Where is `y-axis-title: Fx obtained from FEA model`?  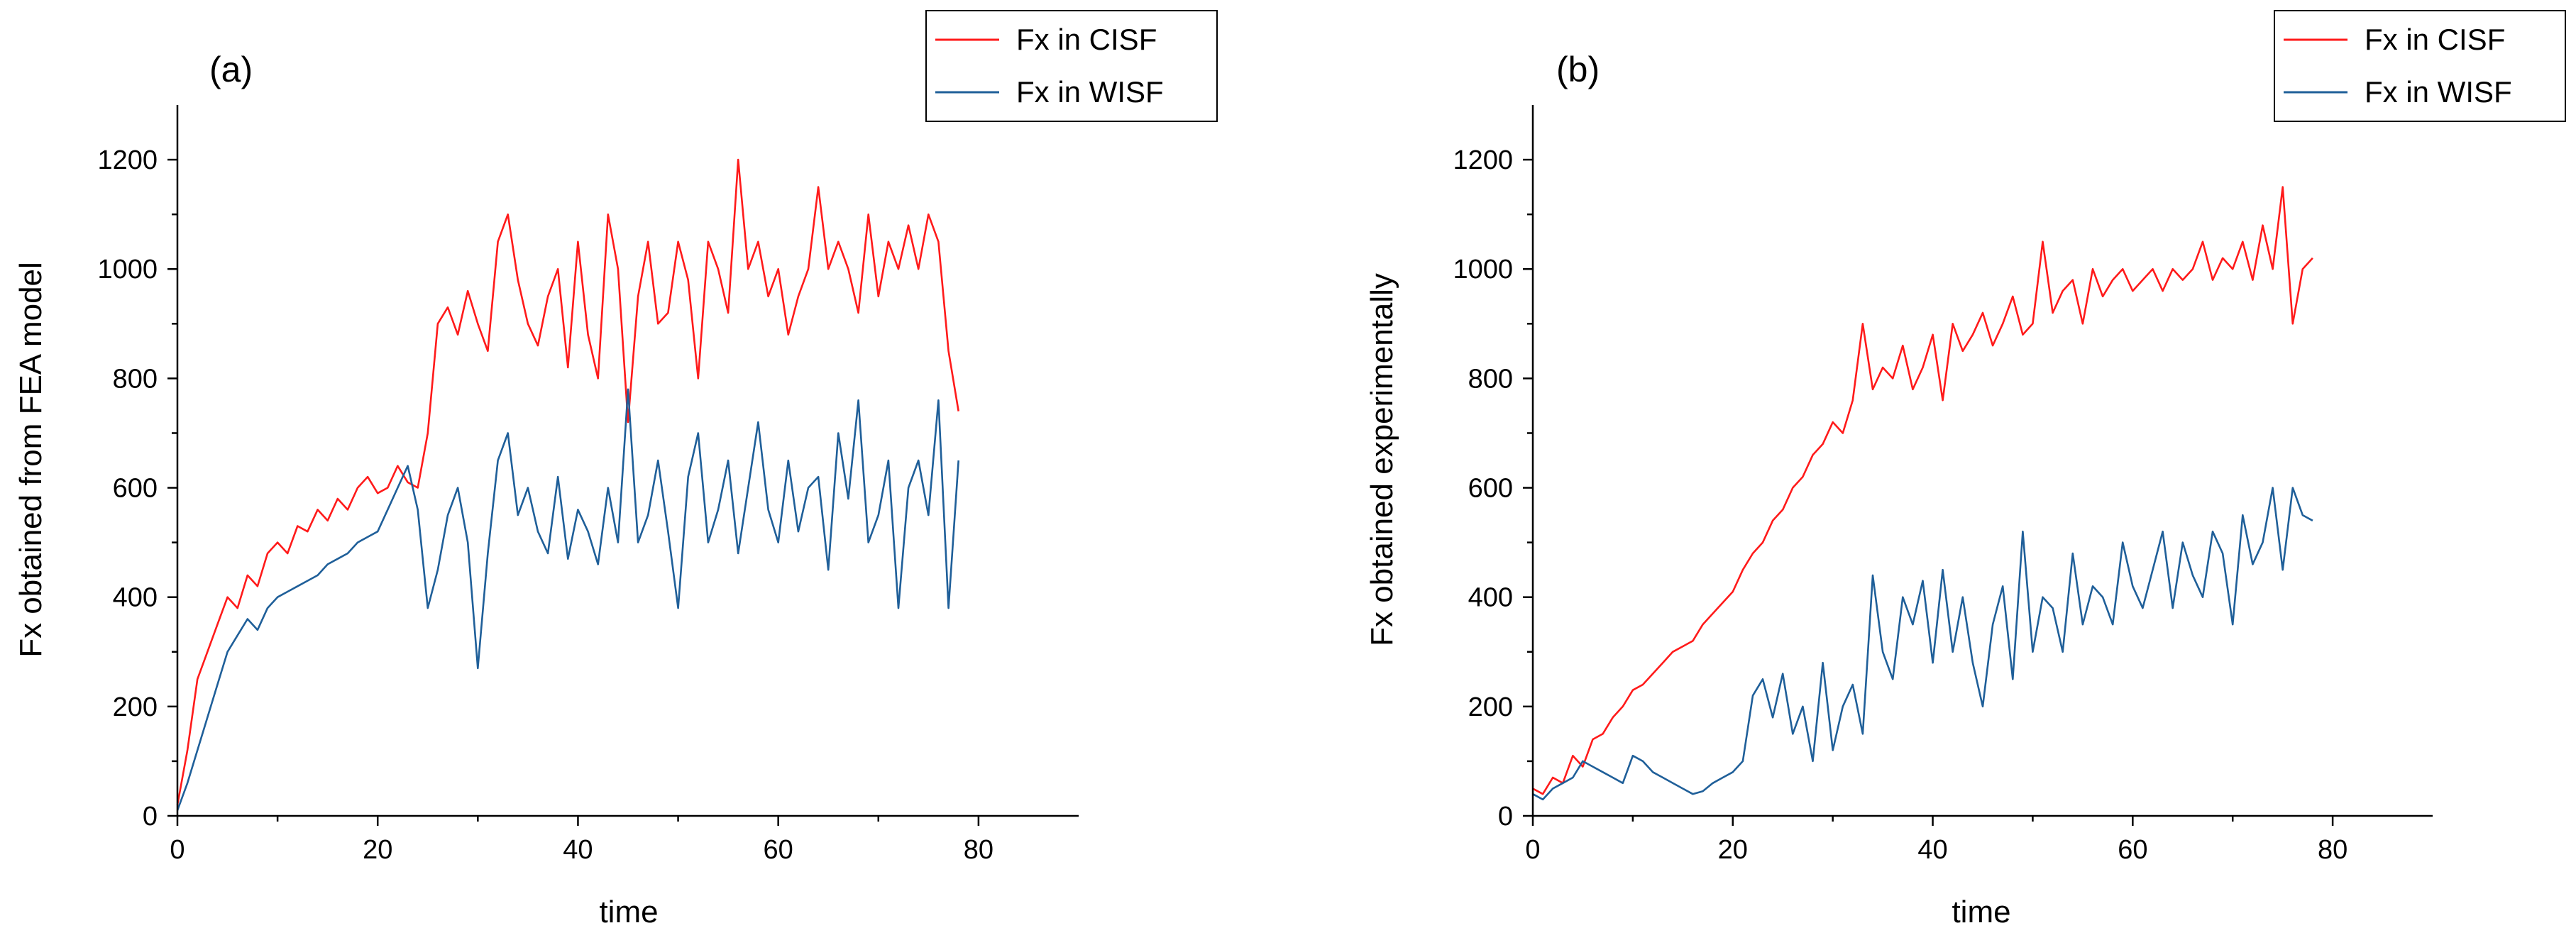 y-axis-title: Fx obtained from FEA model is located at coordinates (30, 460).